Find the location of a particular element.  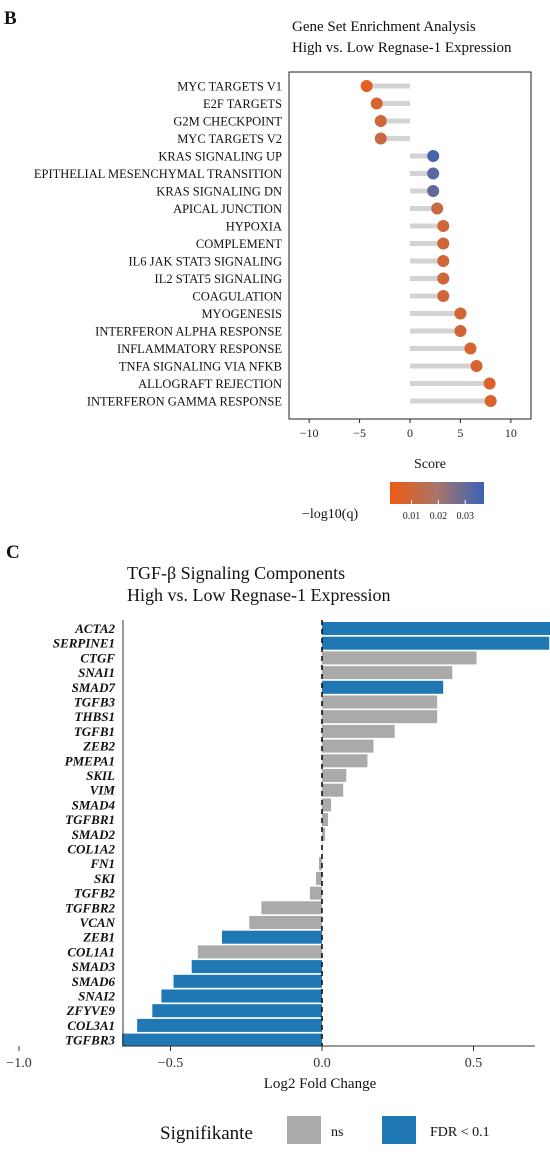

tgfb-gene-label: TGFBR1 is located at coordinates (90, 819).